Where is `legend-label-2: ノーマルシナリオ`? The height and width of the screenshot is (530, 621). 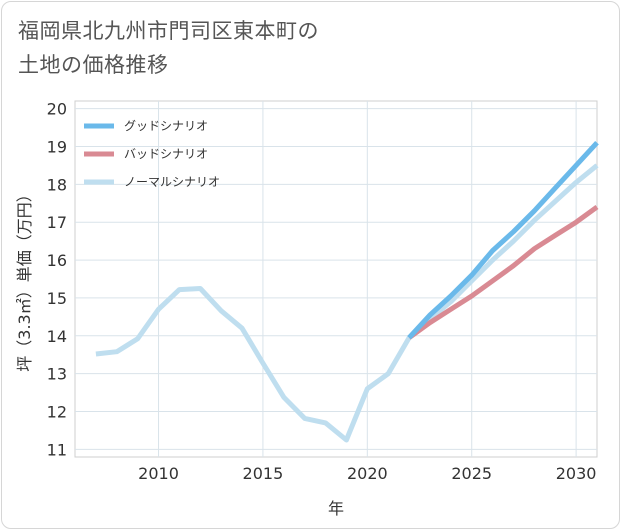 legend-label-2: ノーマルシナリオ is located at coordinates (172, 182).